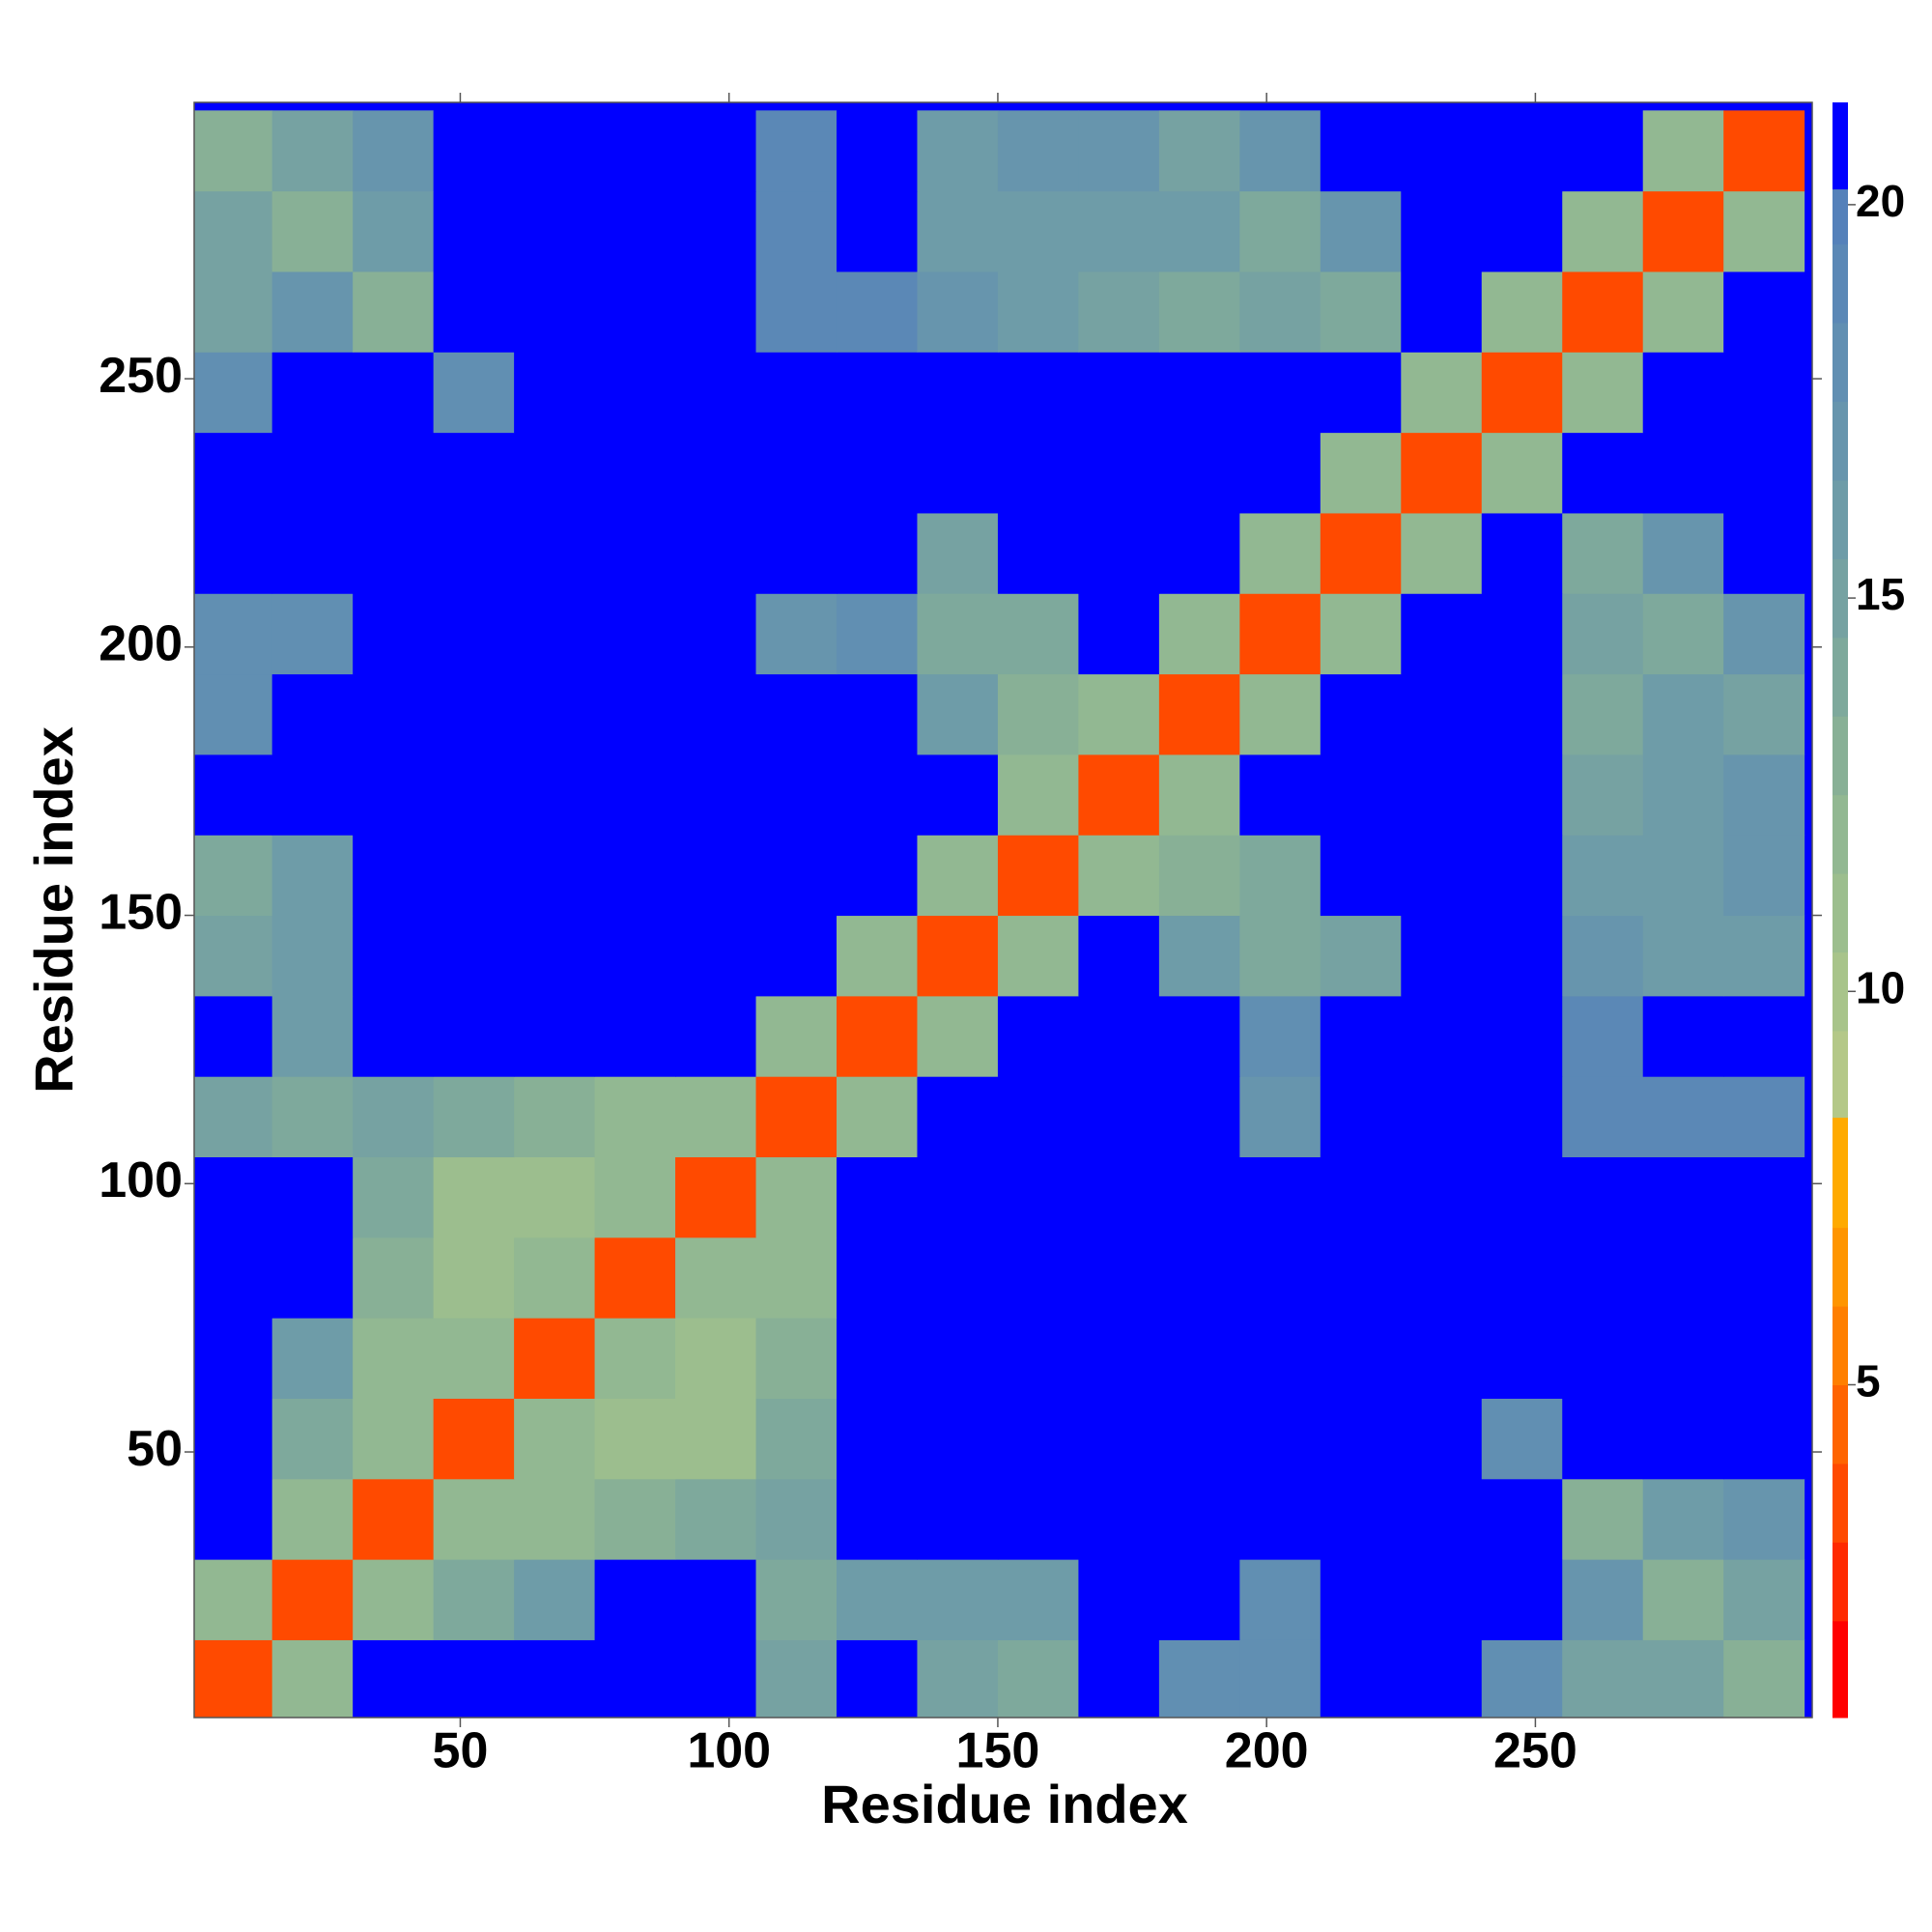  I want to click on y-tick-label: 250, so click(141, 376).